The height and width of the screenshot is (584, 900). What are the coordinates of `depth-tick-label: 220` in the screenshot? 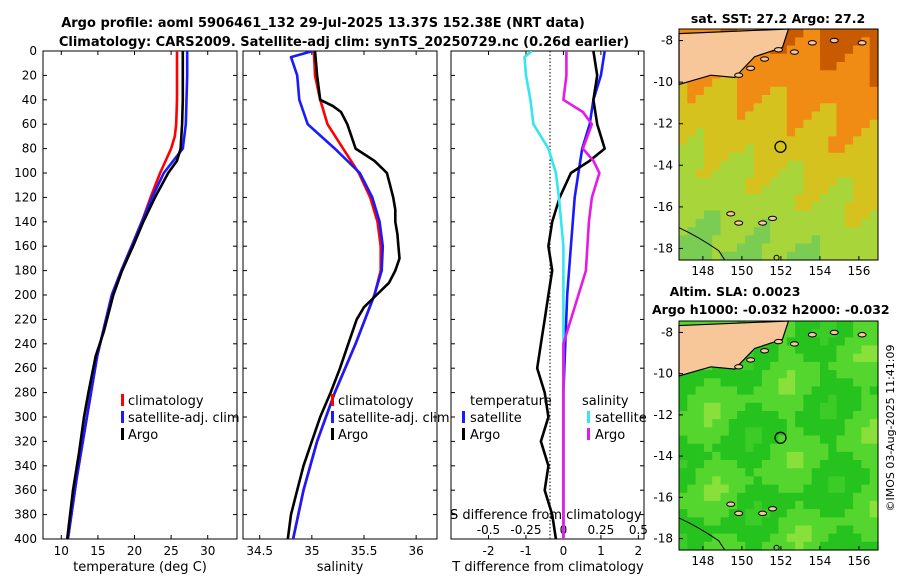 It's located at (25, 319).